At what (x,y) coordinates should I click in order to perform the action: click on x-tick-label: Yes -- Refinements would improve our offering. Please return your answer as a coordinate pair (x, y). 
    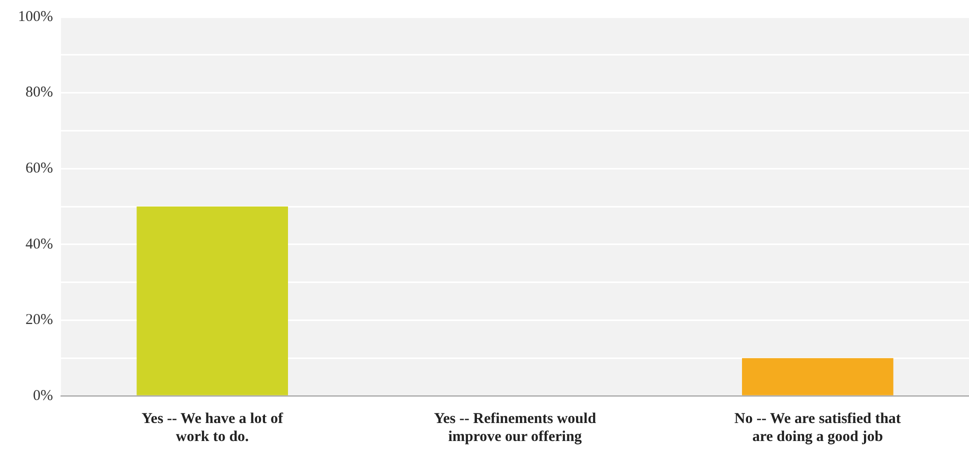
    Looking at the image, I should click on (515, 427).